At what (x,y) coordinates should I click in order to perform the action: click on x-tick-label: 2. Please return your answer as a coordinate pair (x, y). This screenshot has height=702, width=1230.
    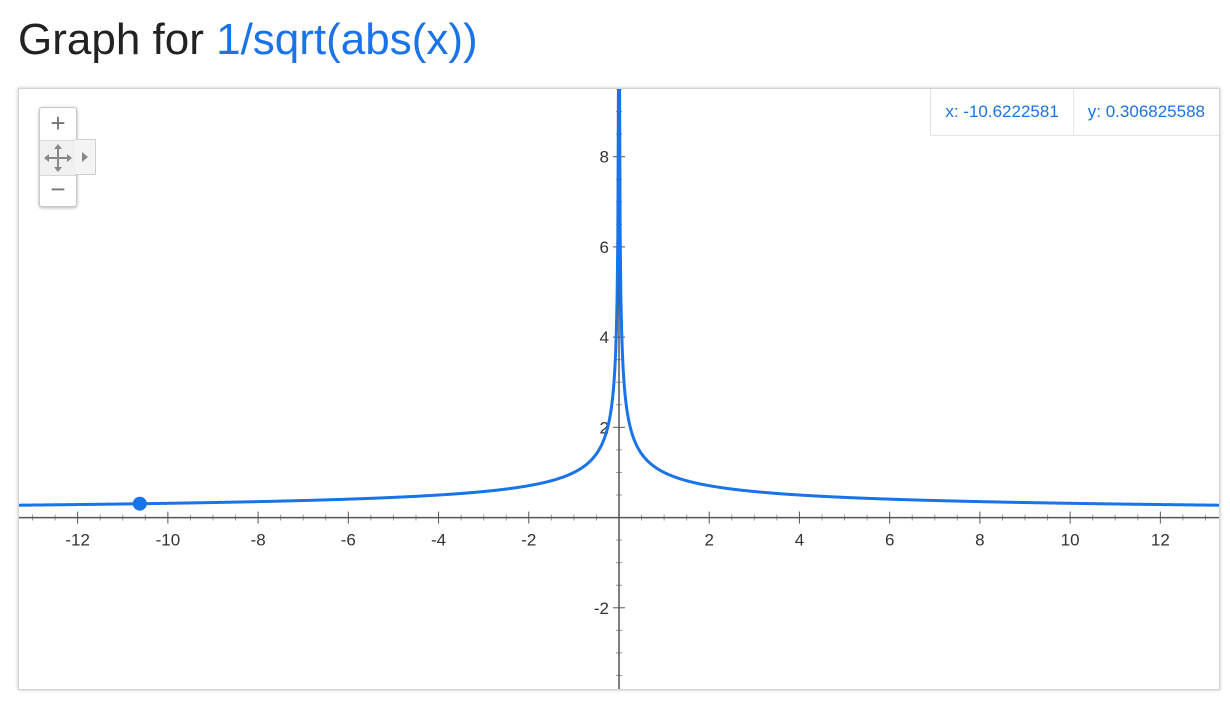
    Looking at the image, I should click on (708, 540).